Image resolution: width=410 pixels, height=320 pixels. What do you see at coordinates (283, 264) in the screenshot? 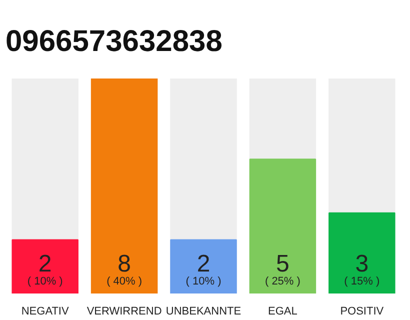
I see `annotation: 5` at bounding box center [283, 264].